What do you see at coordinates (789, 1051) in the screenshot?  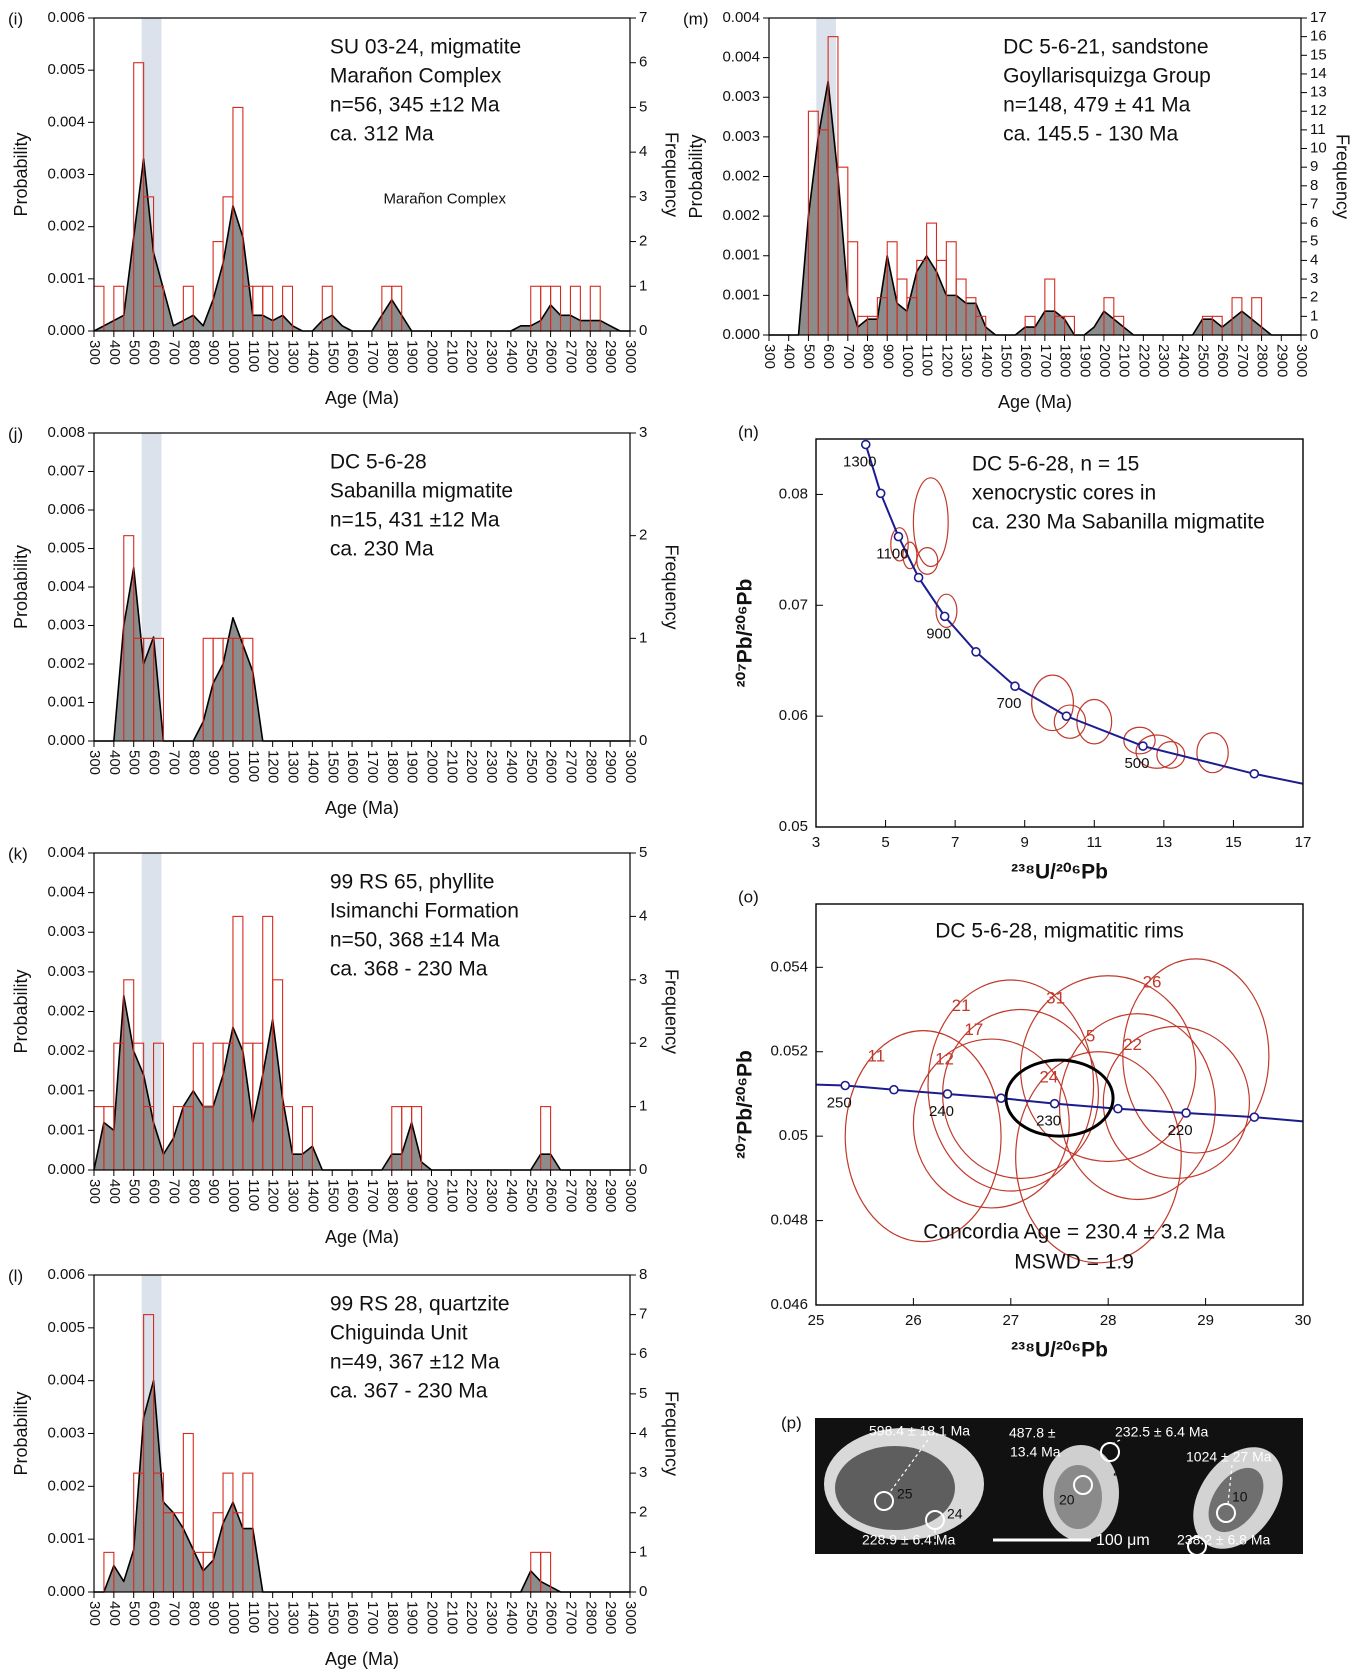 I see `y-tick-label: 0.052` at bounding box center [789, 1051].